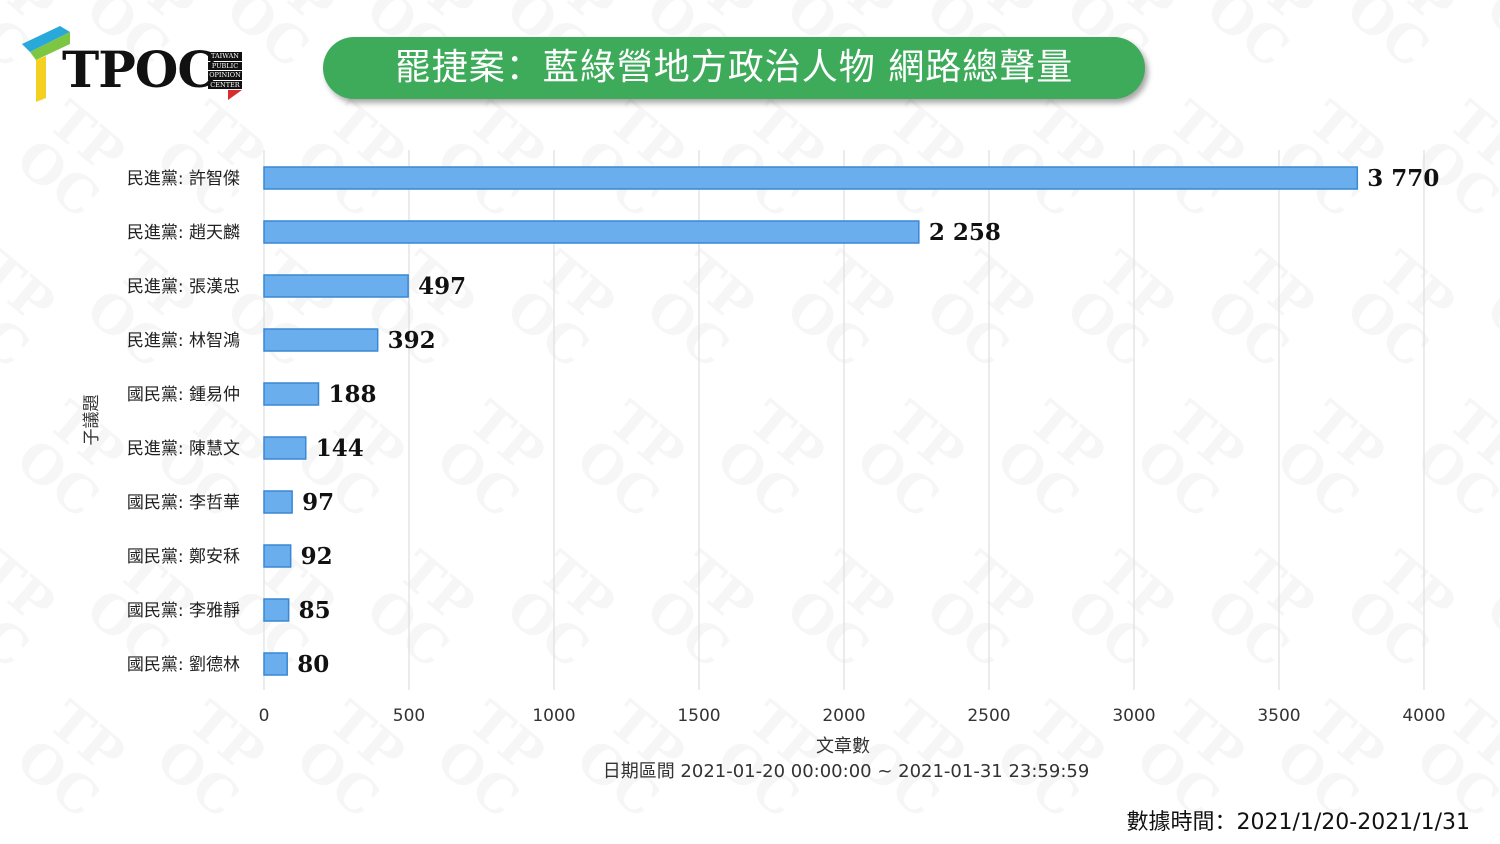 Image resolution: width=1500 pixels, height=844 pixels. I want to click on logo-sub-line: TAIWAN, so click(225, 56).